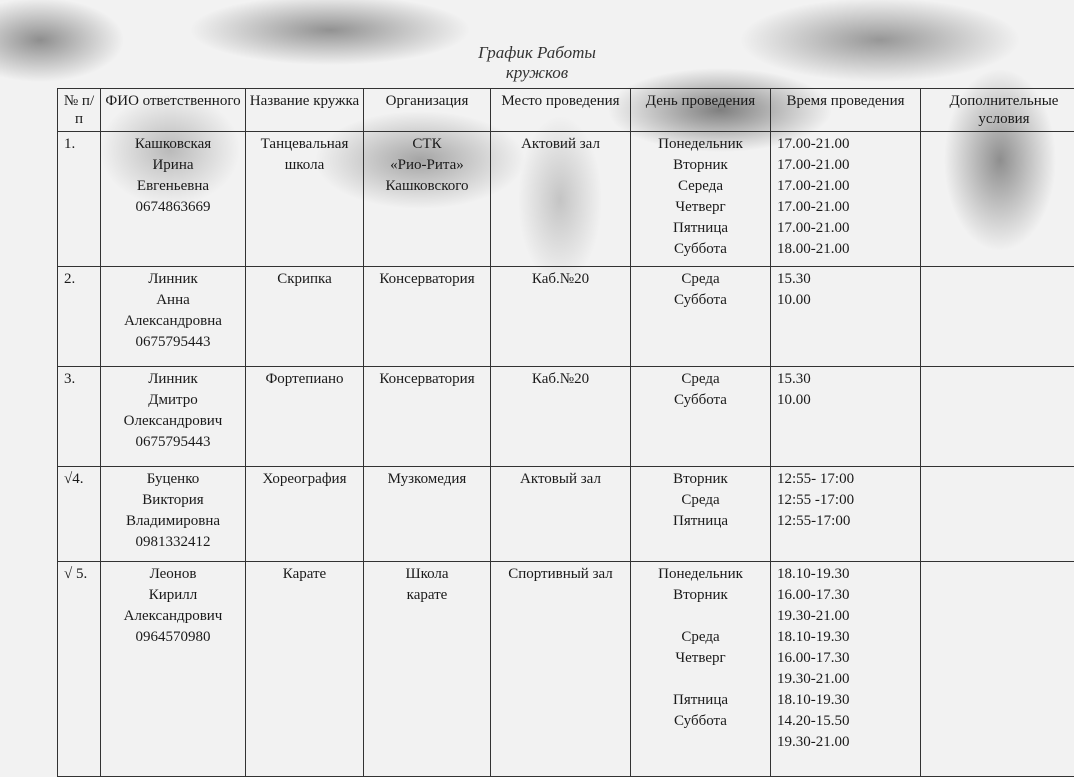  Describe the element at coordinates (304, 144) in the screenshot. I see `club-name-line: Танцевальная` at that location.